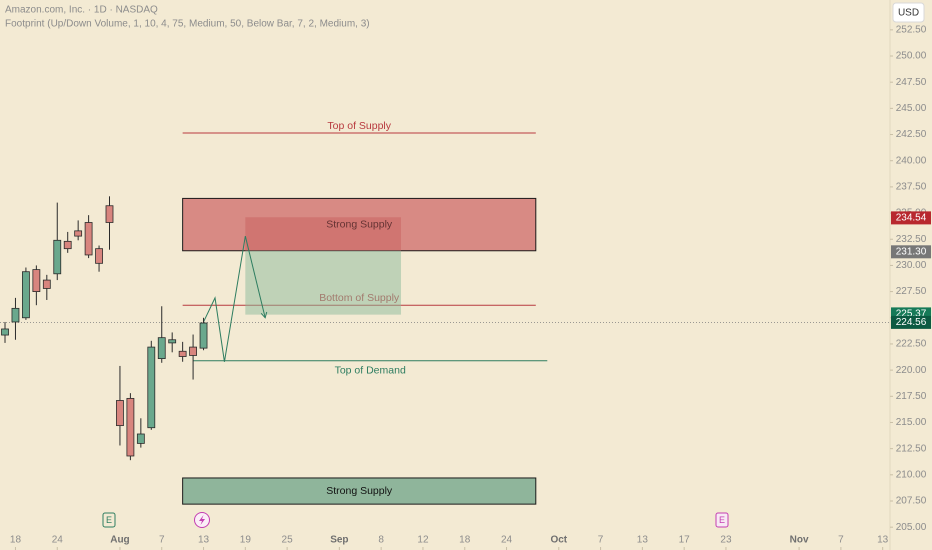  I want to click on candles, so click(104, 328).